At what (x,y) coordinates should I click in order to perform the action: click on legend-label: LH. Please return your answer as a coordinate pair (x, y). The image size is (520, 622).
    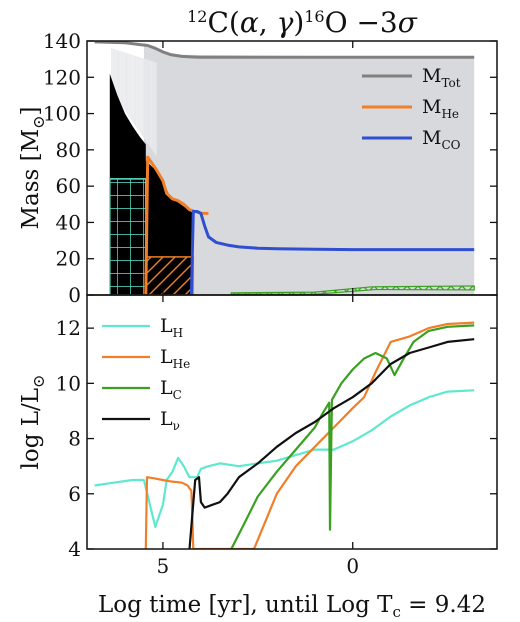
    Looking at the image, I should click on (171, 327).